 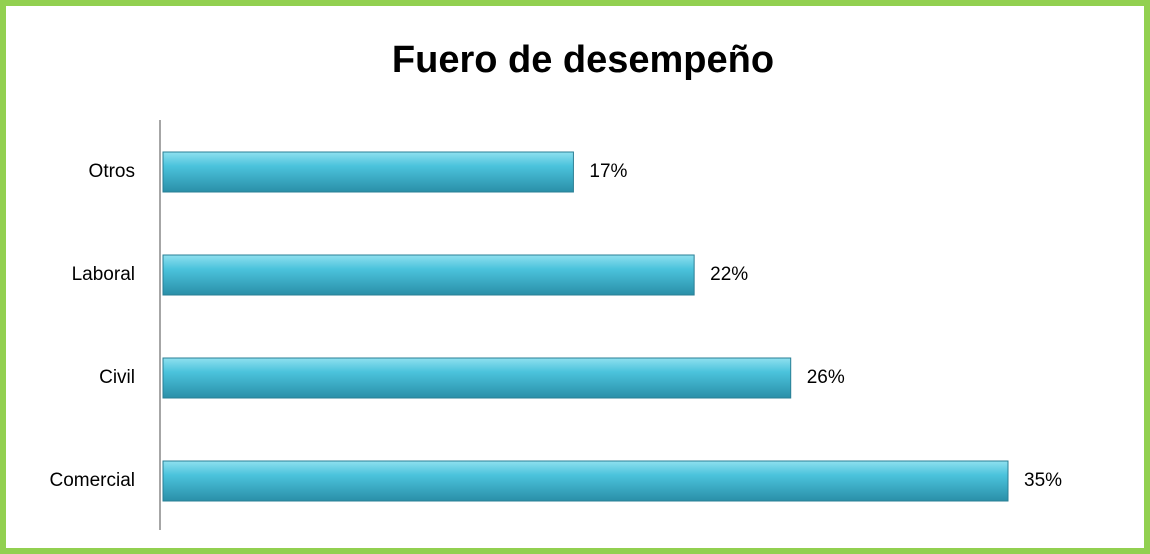 I want to click on data-label: 22%, so click(x=729, y=274).